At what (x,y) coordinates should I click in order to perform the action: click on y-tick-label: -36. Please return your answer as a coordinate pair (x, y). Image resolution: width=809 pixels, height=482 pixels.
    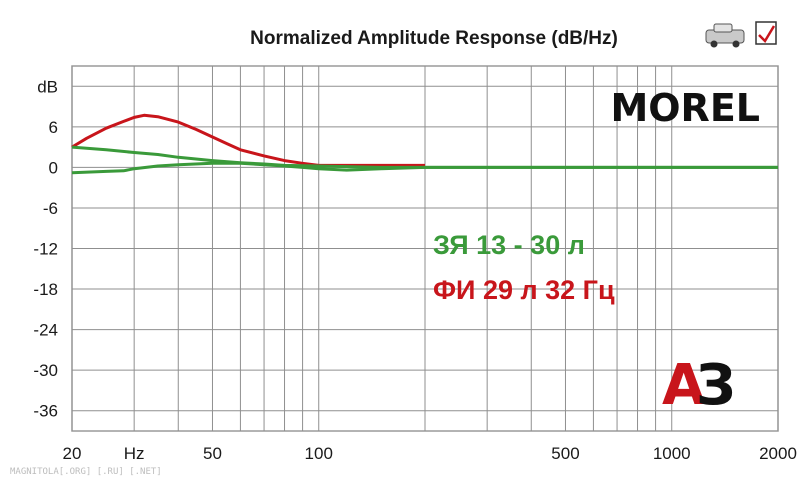
    Looking at the image, I should click on (45, 411).